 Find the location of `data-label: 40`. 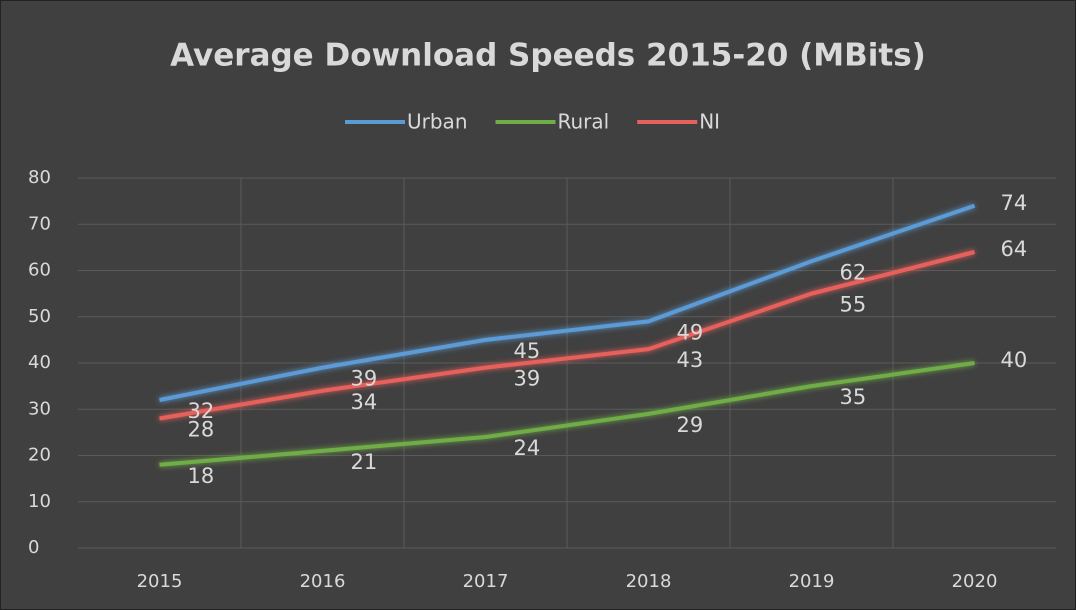

data-label: 40 is located at coordinates (1014, 360).